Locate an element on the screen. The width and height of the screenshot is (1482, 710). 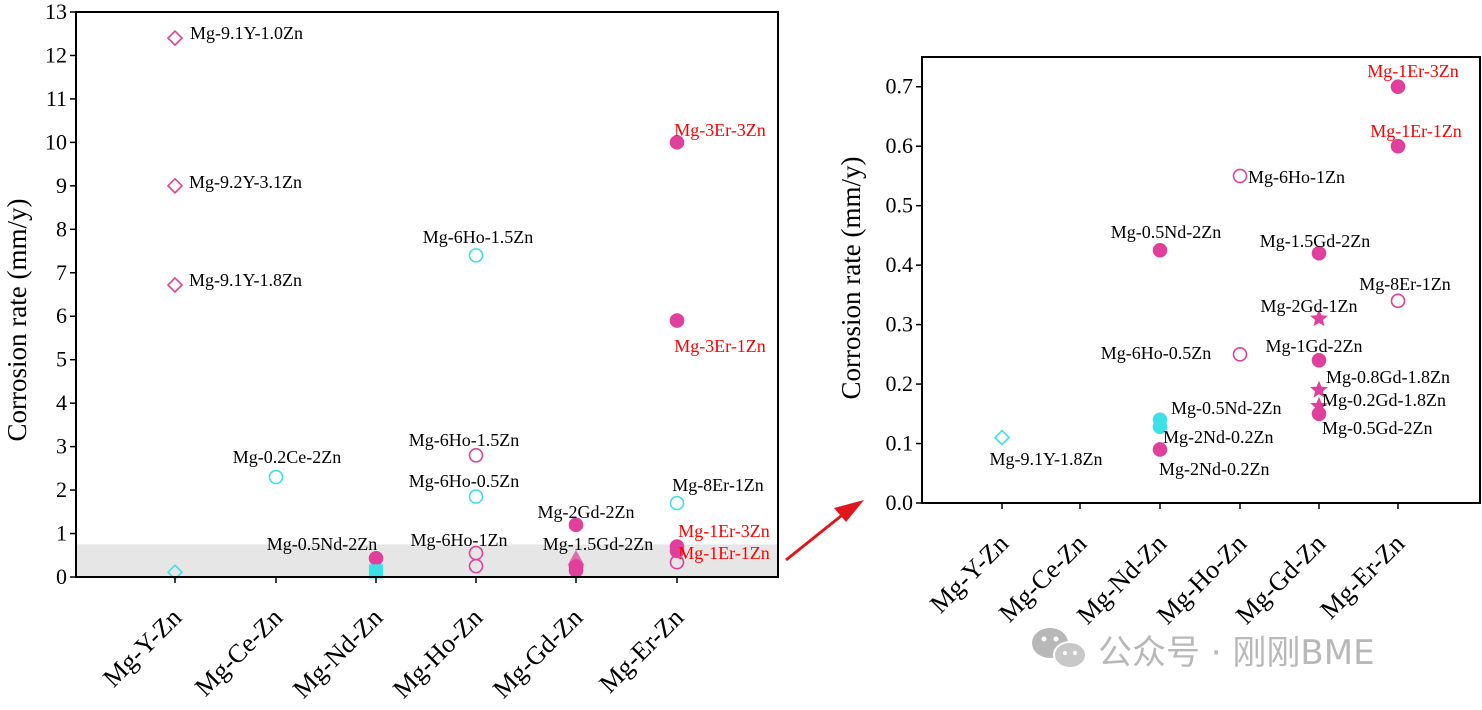
zoom-arrow-line is located at coordinates (816, 536).